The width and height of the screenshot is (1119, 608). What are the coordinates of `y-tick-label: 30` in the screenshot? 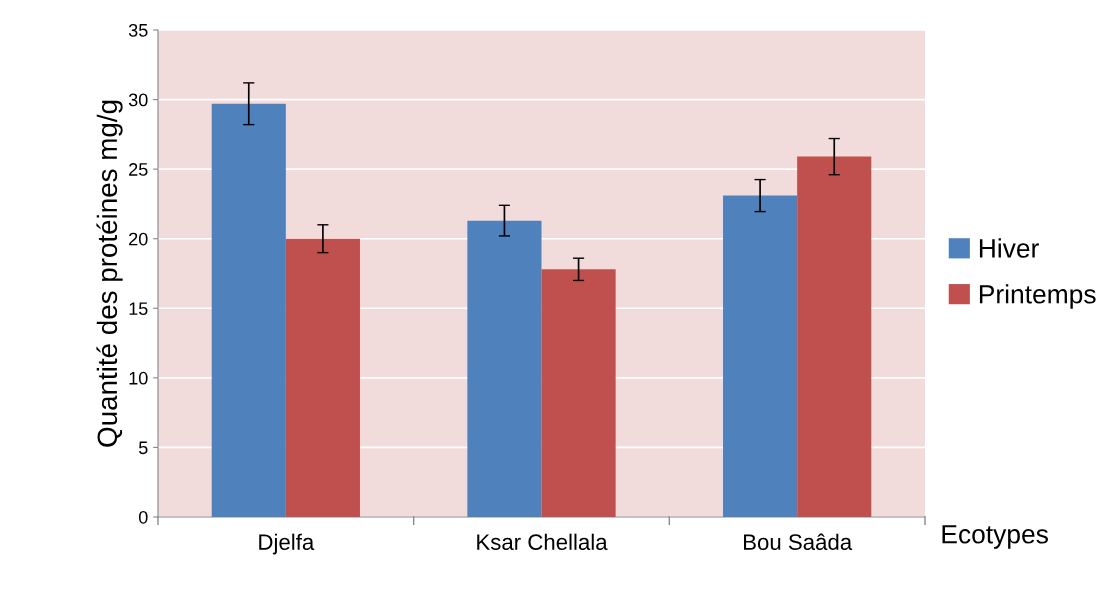 It's located at (138, 100).